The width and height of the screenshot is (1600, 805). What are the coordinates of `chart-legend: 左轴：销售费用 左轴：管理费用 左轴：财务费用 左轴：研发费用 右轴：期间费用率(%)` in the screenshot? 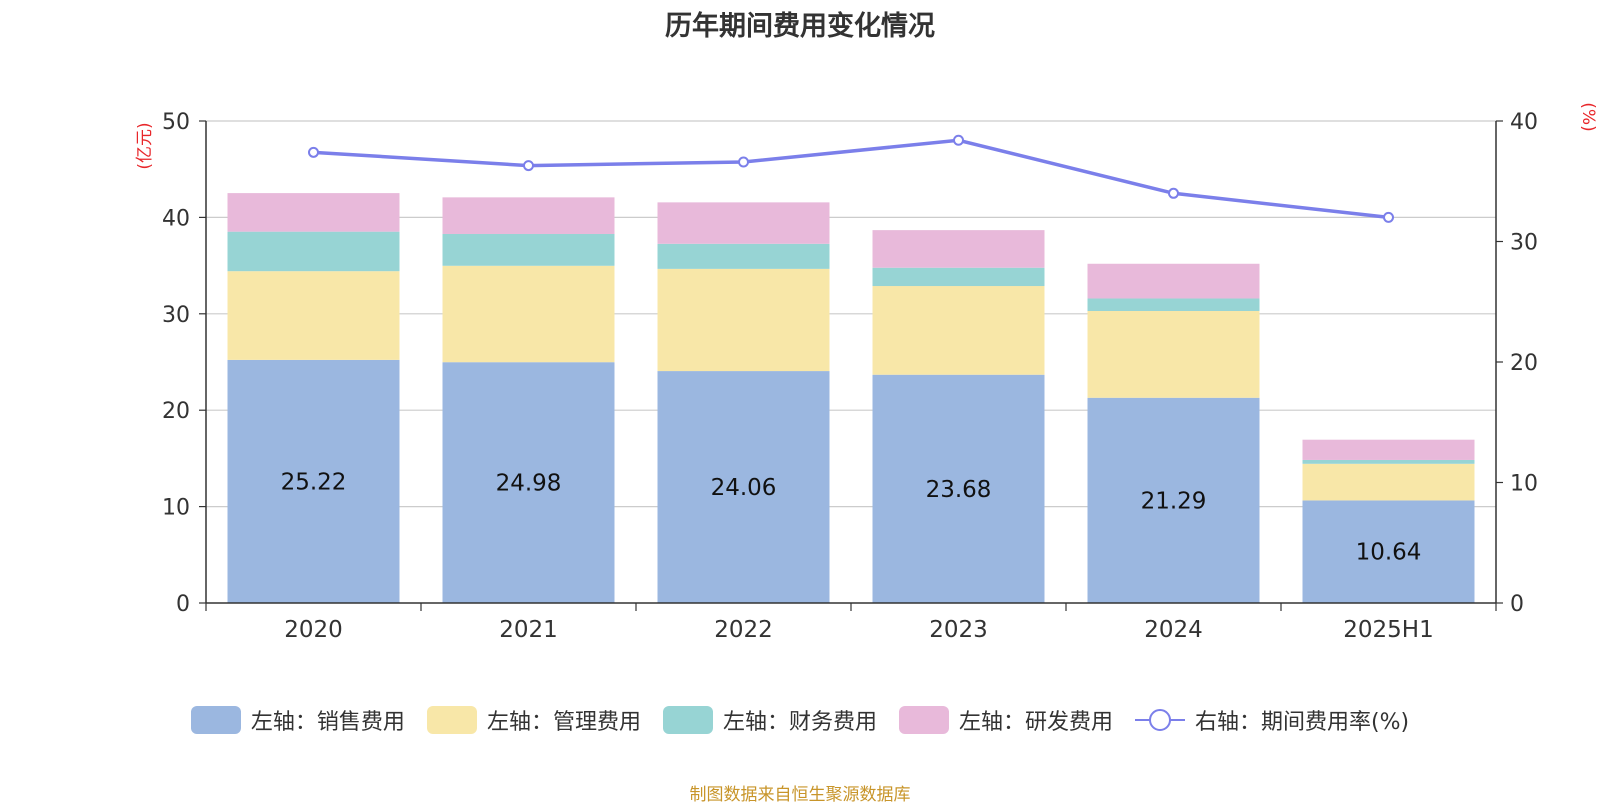 It's located at (800, 720).